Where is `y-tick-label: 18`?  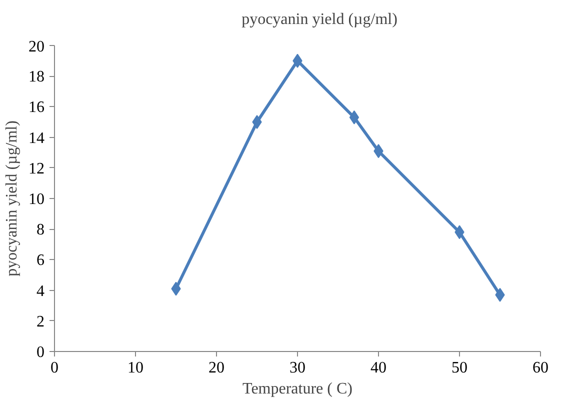 y-tick-label: 18 is located at coordinates (36, 77).